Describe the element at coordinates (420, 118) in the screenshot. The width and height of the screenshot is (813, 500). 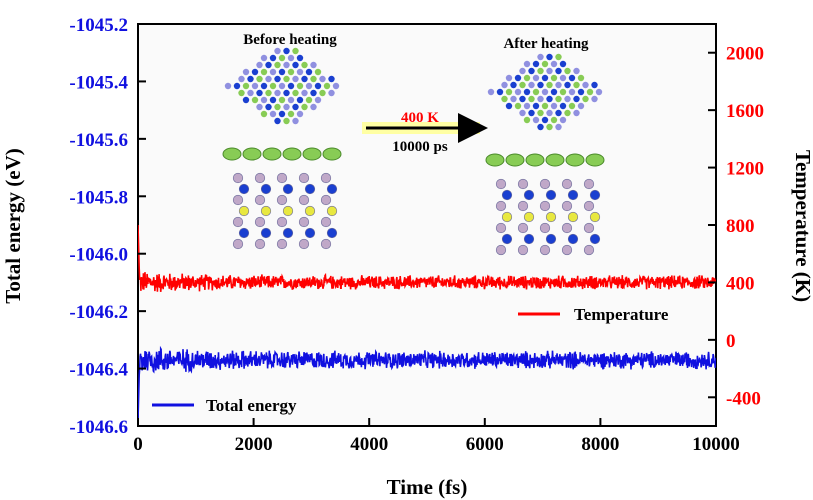
I see `arrow-temperature-label: 400 K` at that location.